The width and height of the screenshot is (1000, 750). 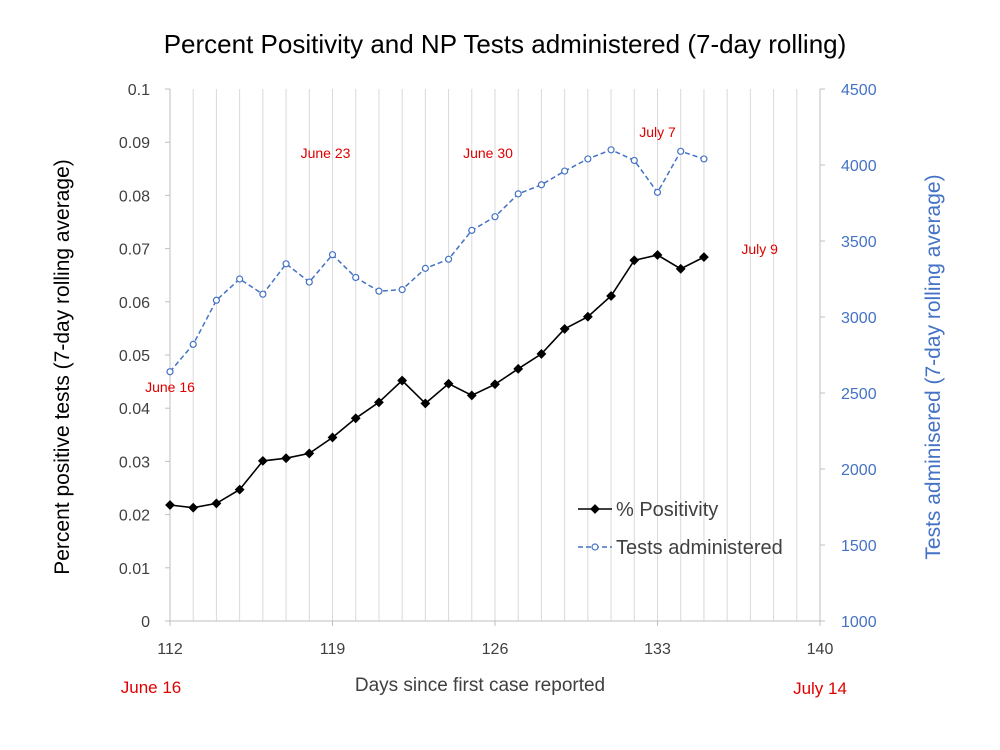 I want to click on legend-tests-marker, so click(x=595, y=547).